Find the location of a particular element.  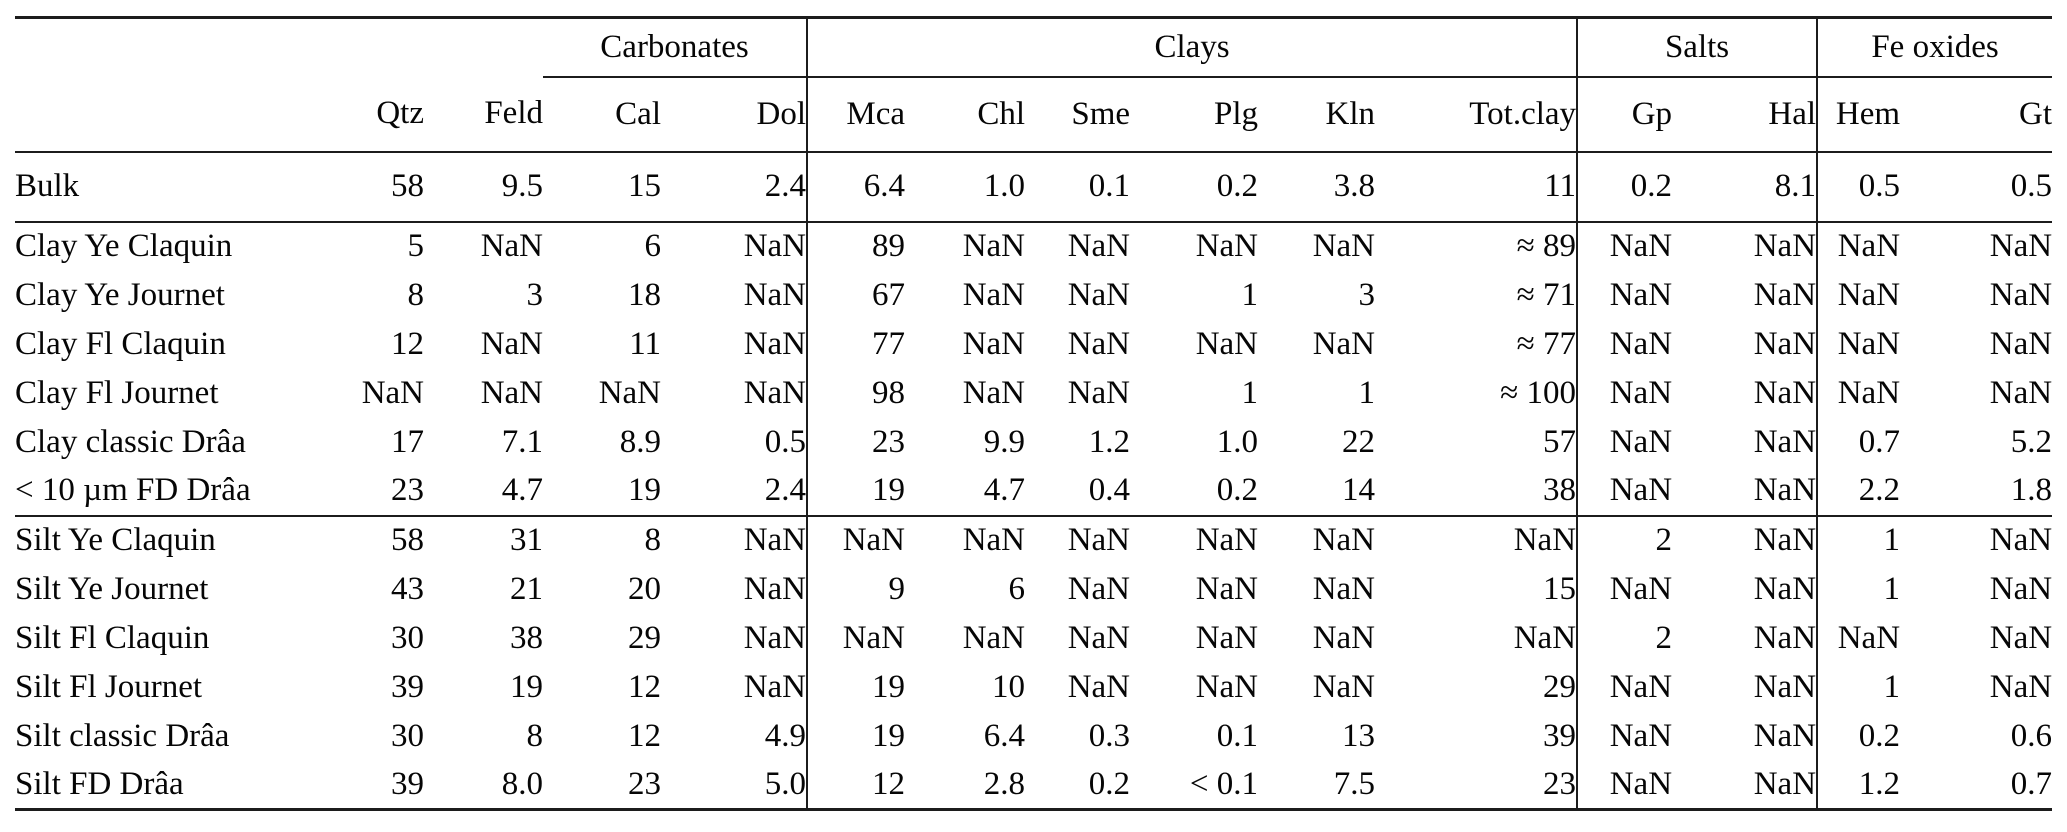

cell-chl: 4.7 is located at coordinates (1004, 490).